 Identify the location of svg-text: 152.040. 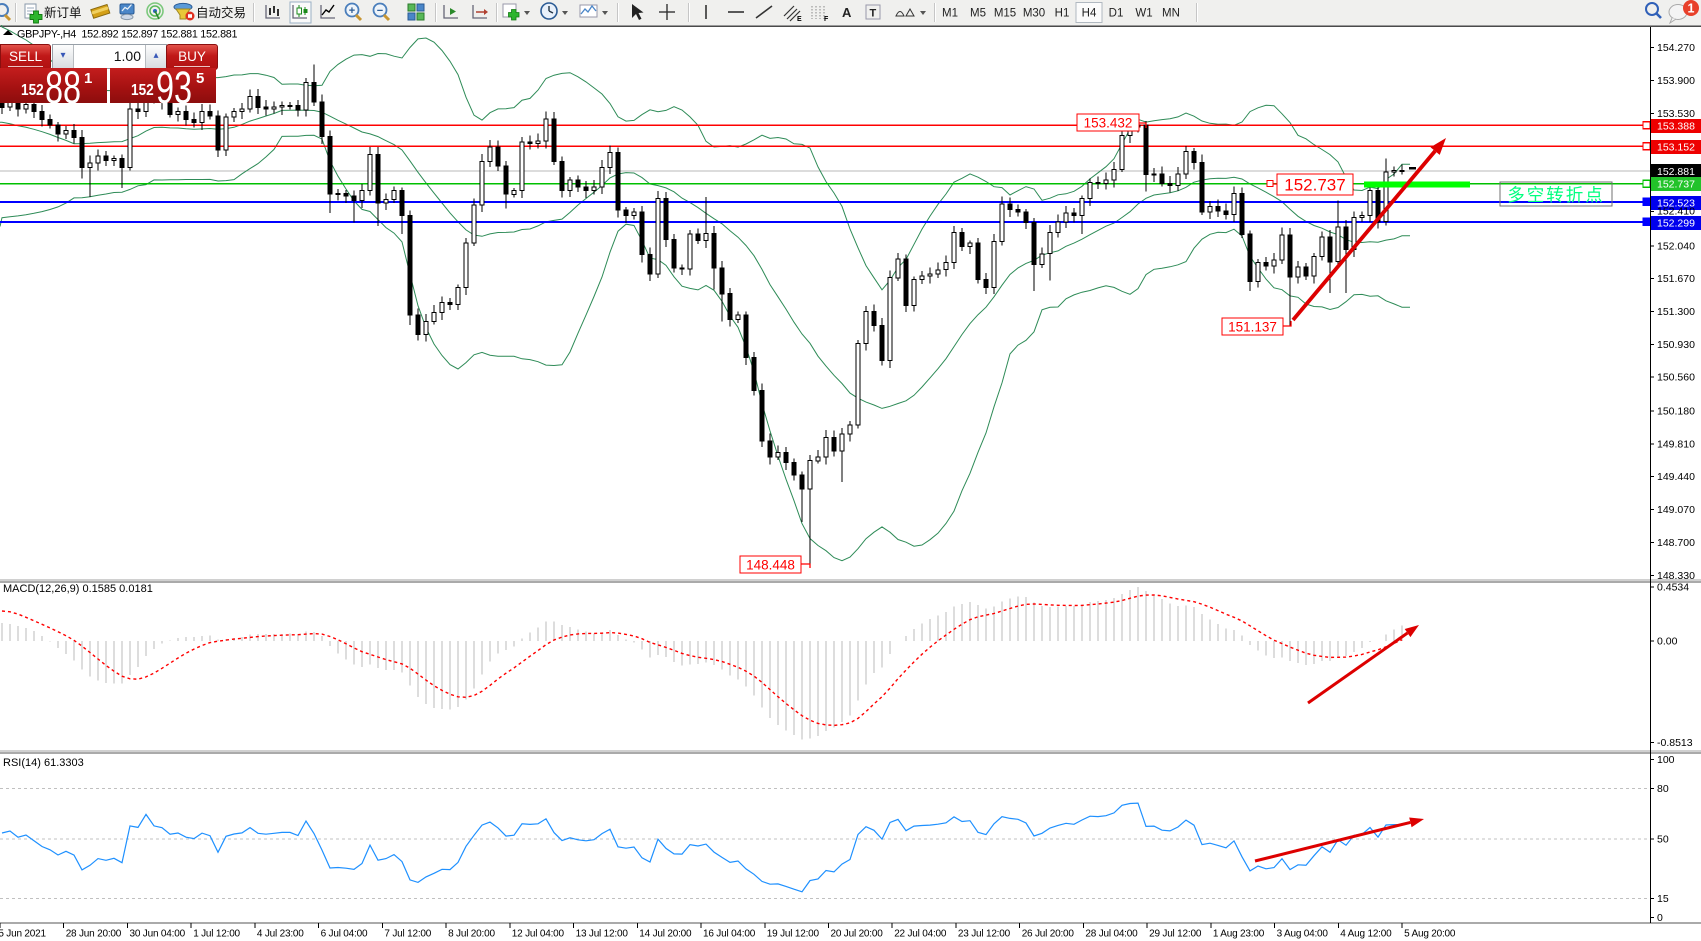
(1676, 246).